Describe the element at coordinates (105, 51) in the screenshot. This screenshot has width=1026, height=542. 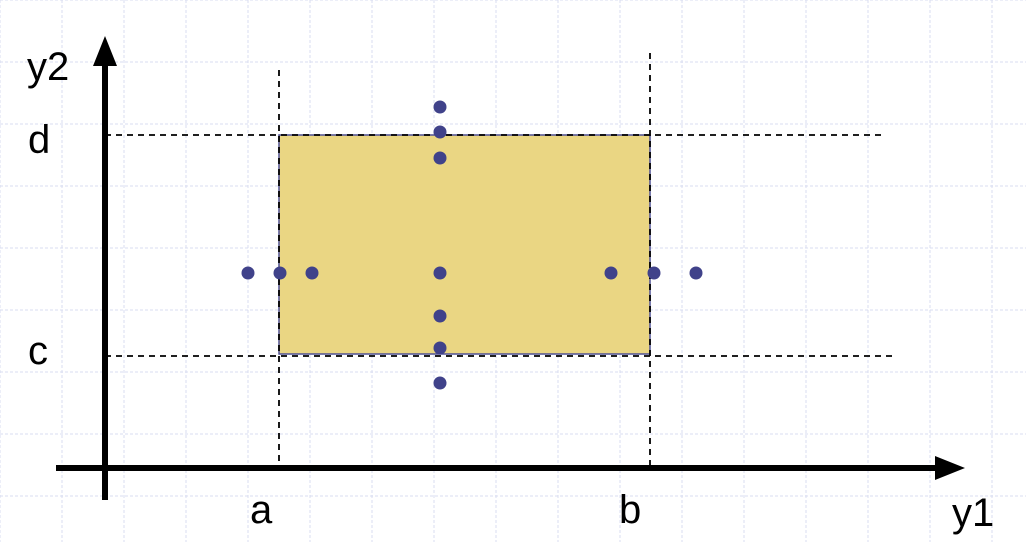
I see `y-axis-arrow-icon` at that location.